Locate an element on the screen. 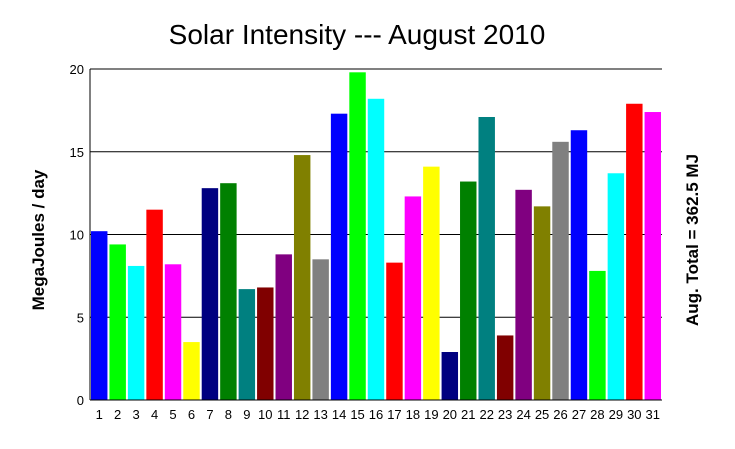 This screenshot has width=735, height=449. y-tick-0: 0 is located at coordinates (80, 400).